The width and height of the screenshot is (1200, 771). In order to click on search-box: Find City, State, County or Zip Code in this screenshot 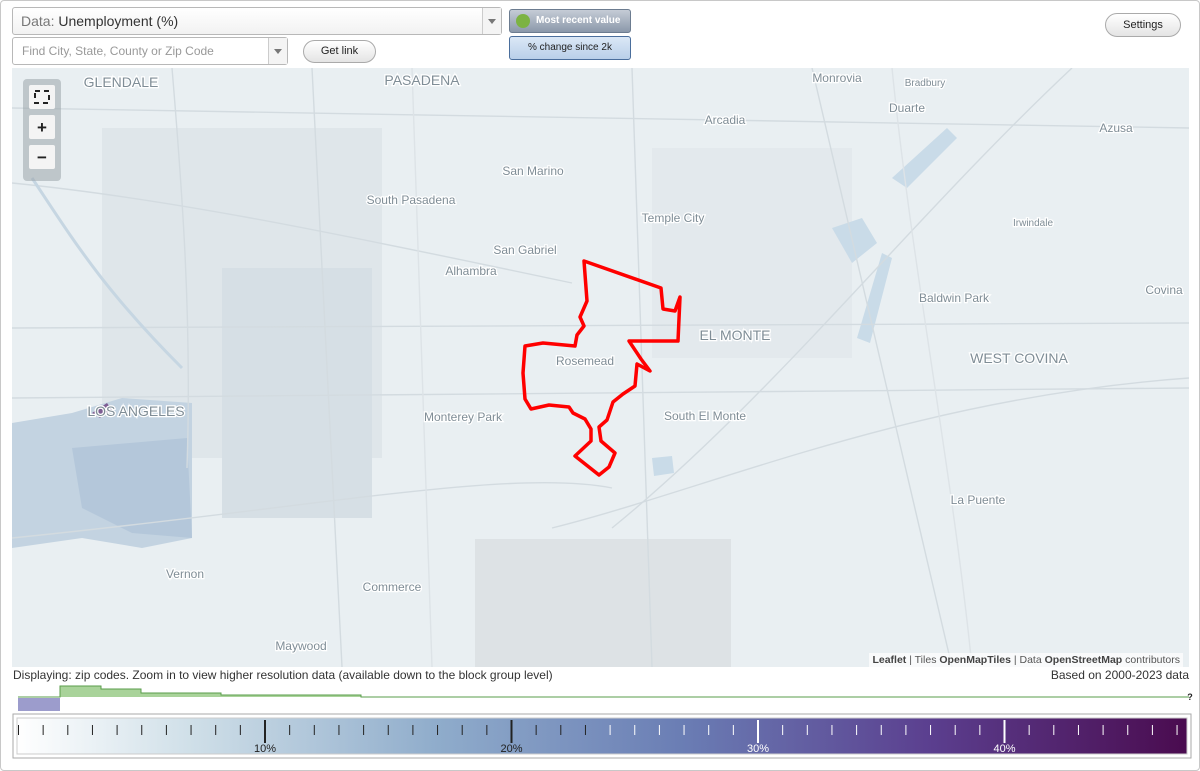, I will do `click(150, 51)`.